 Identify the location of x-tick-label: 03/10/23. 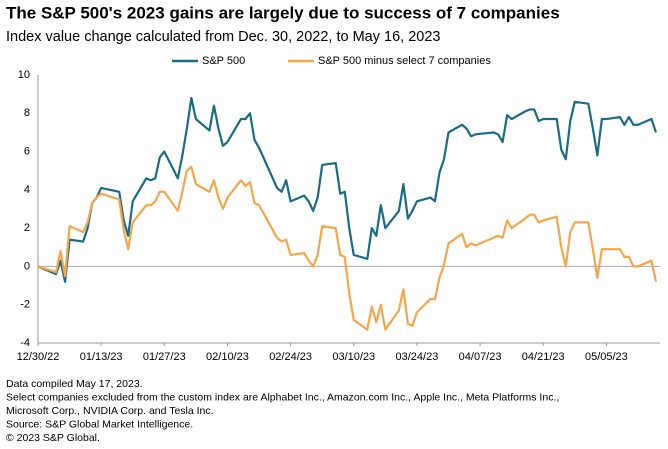
(353, 357).